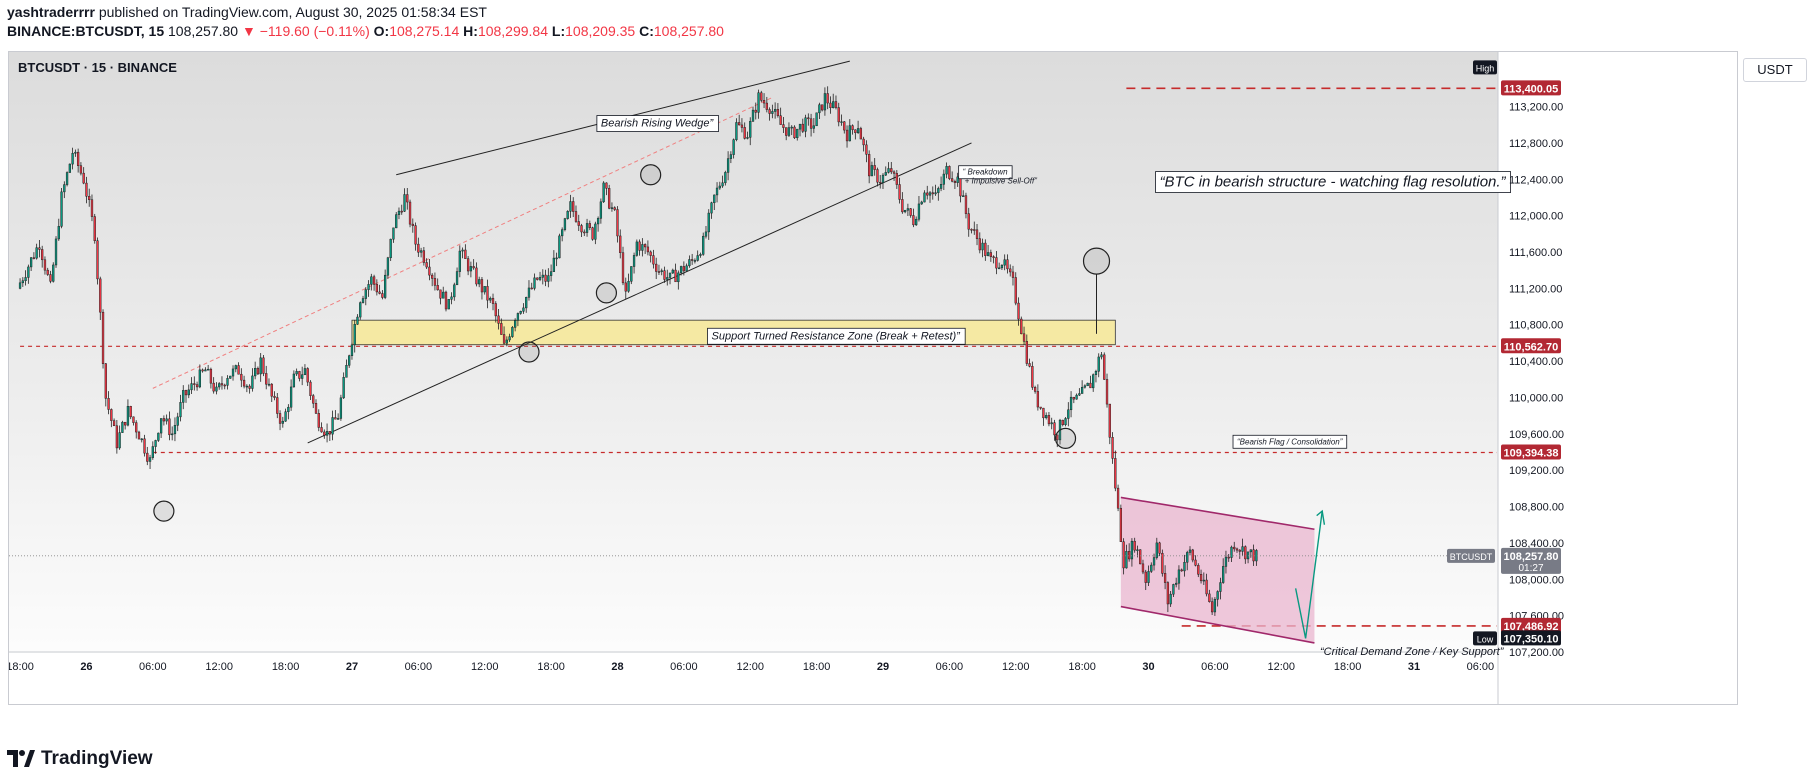 The width and height of the screenshot is (1818, 781). I want to click on close-value: 108,257.80, so click(688, 31).